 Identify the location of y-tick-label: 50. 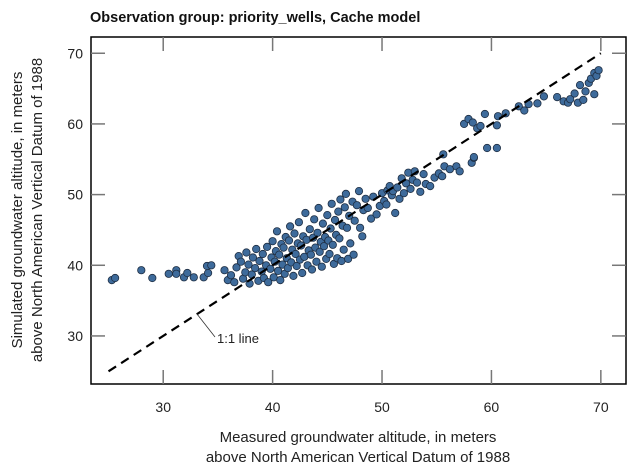
(75, 195).